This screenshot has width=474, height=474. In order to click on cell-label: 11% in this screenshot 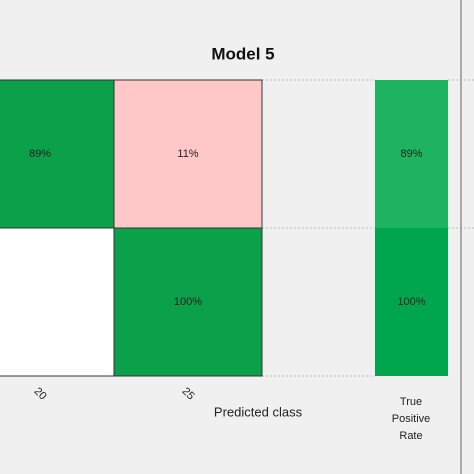, I will do `click(187, 154)`.